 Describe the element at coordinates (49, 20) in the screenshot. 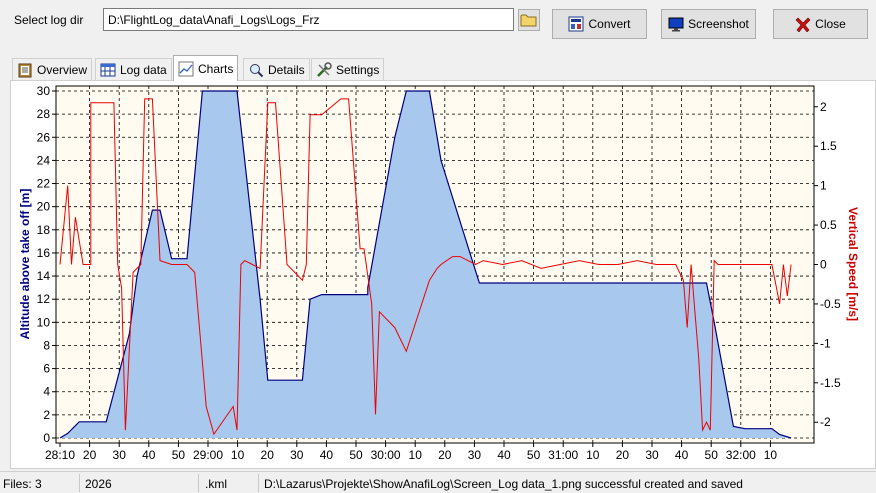

I see `select-log-dir-label: Select log dir` at that location.